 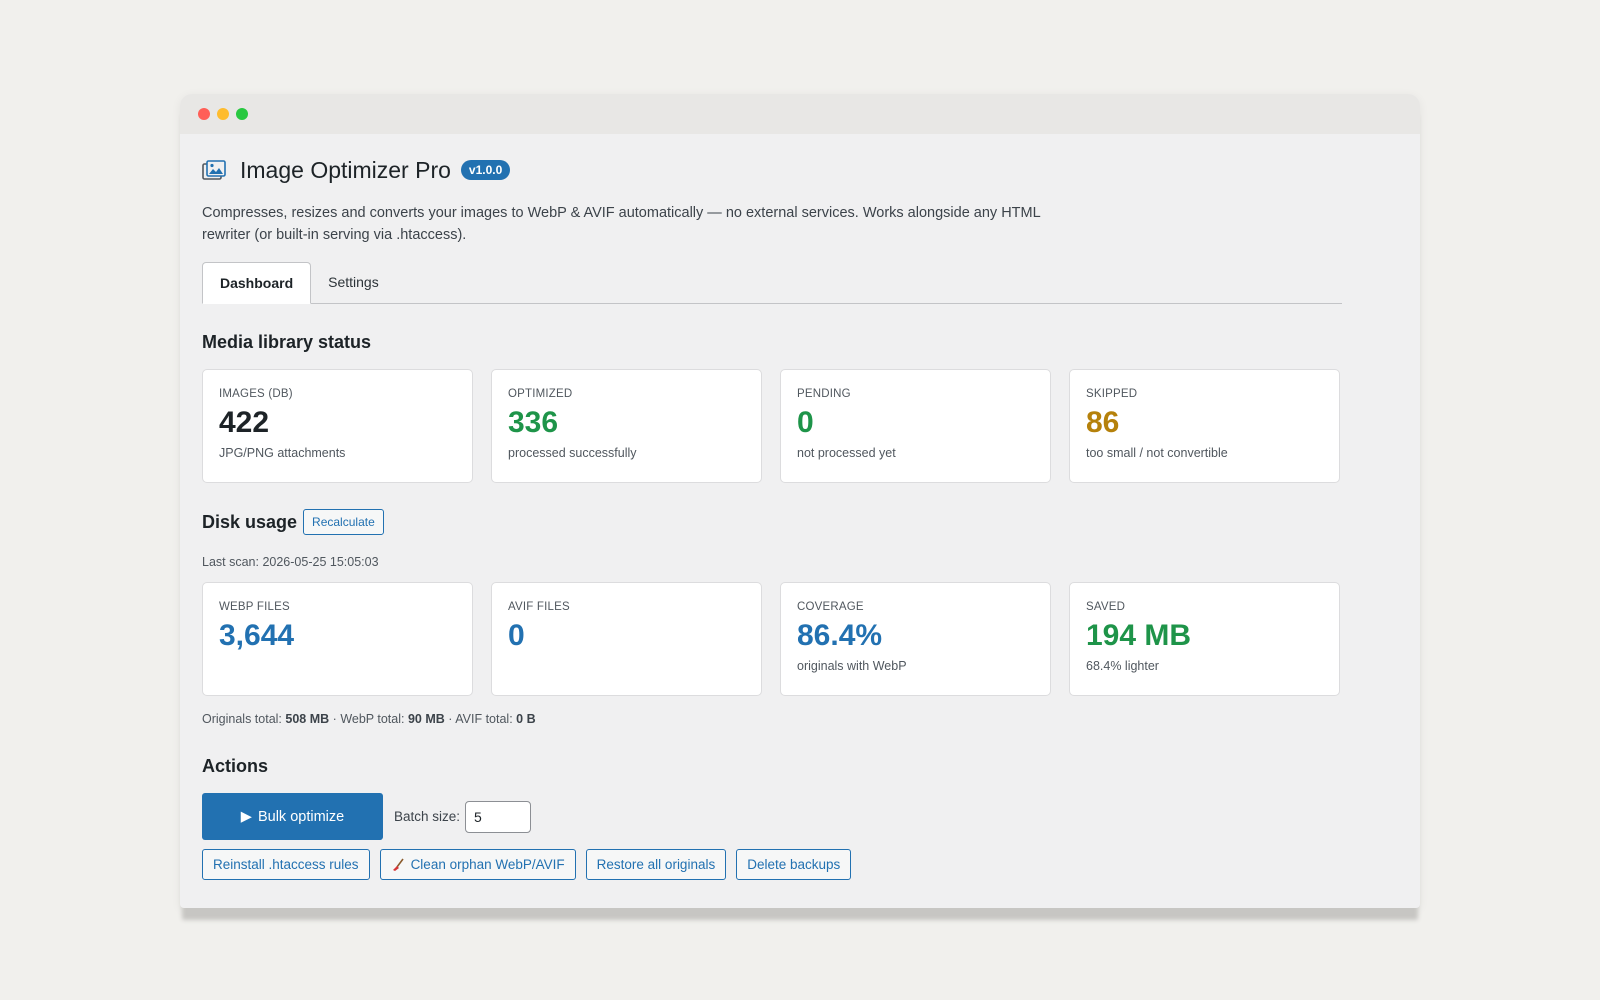 What do you see at coordinates (427, 816) in the screenshot?
I see `batch-size-label: Batch size:` at bounding box center [427, 816].